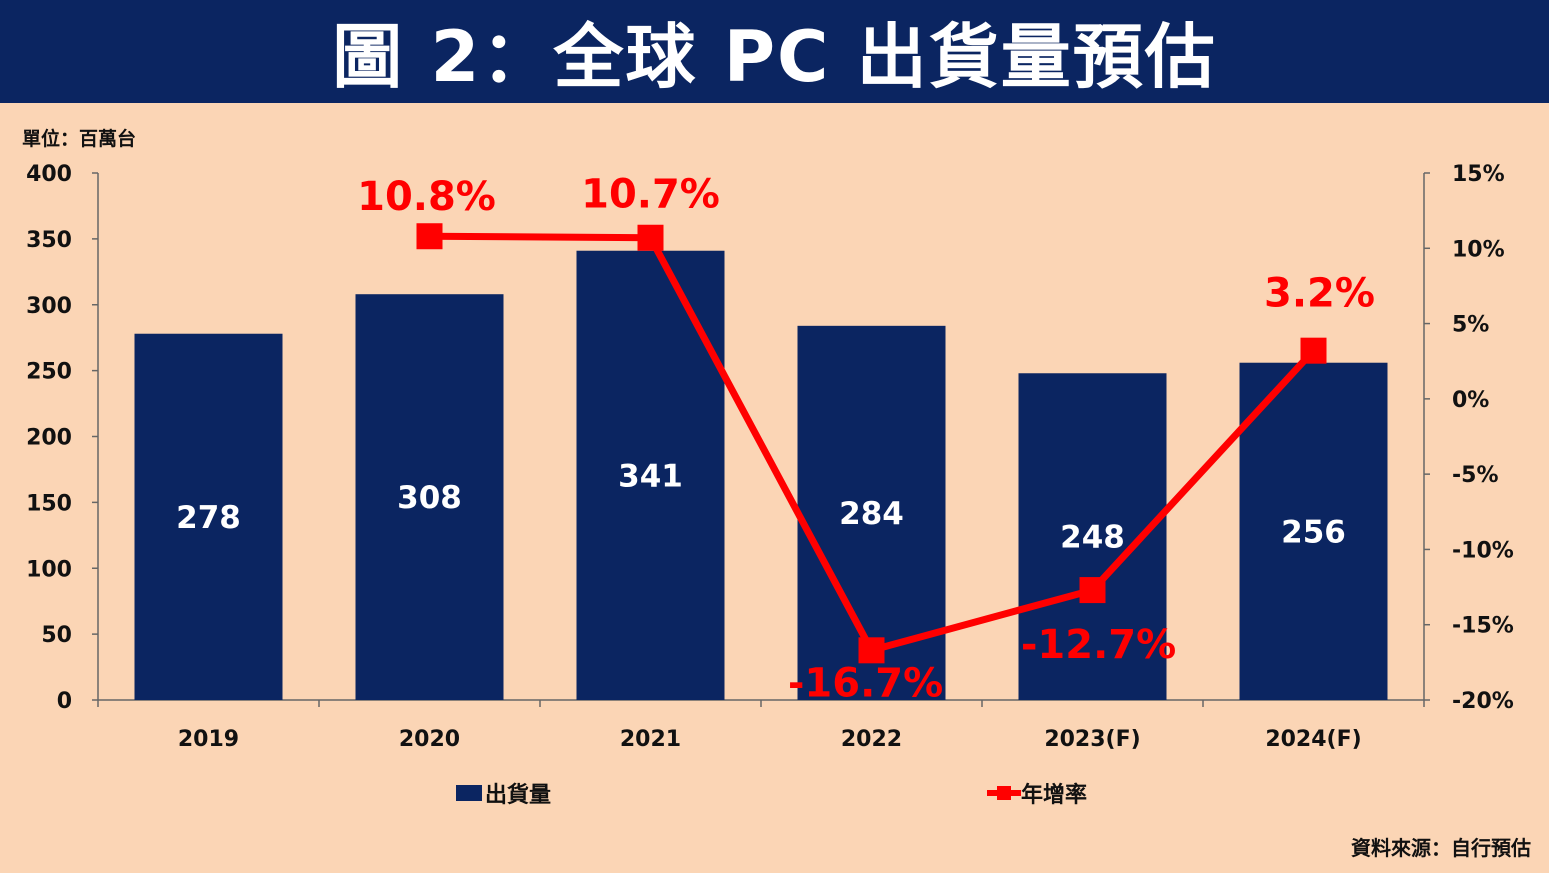 This screenshot has height=873, width=1549. Describe the element at coordinates (429, 739) in the screenshot. I see `x-tick-label: 2020` at that location.